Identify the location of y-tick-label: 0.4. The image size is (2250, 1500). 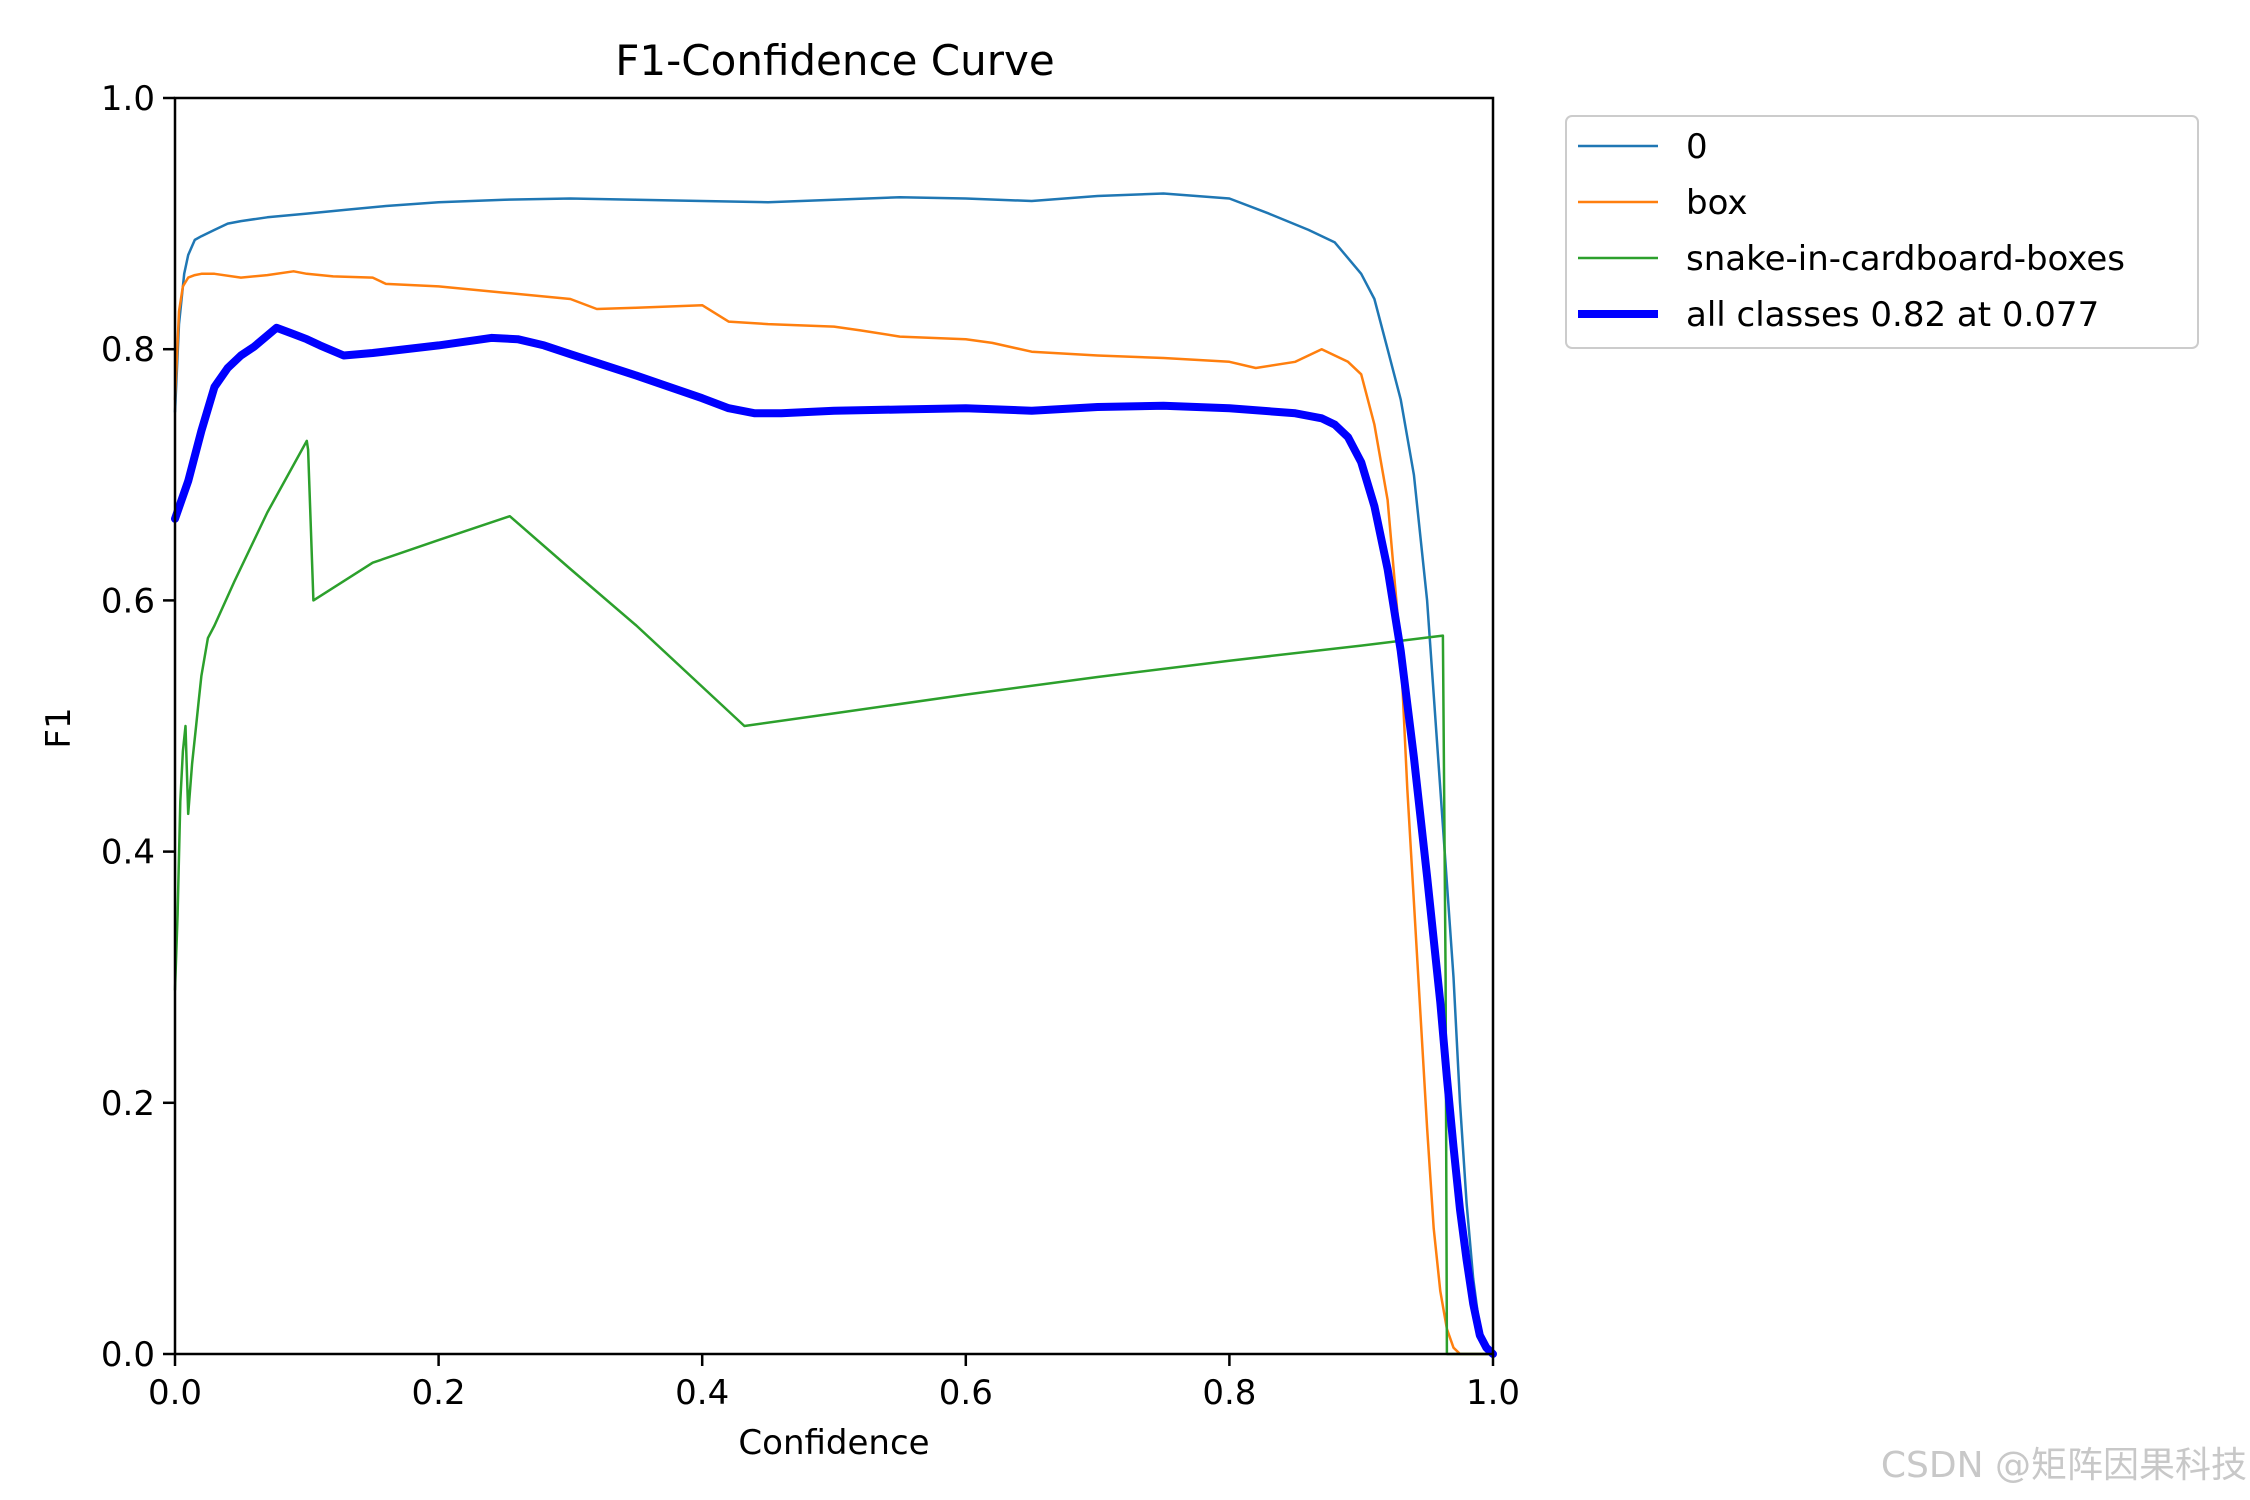
(128, 853).